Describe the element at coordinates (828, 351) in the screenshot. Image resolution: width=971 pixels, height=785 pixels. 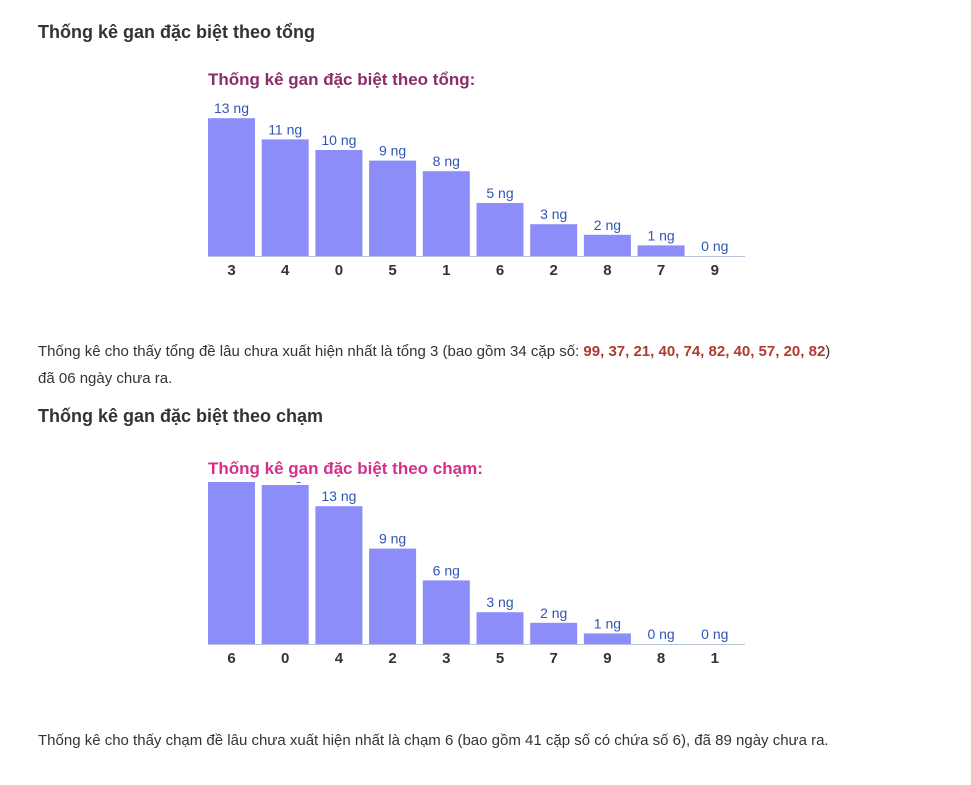
I see `summary-tong-suffix: )` at that location.